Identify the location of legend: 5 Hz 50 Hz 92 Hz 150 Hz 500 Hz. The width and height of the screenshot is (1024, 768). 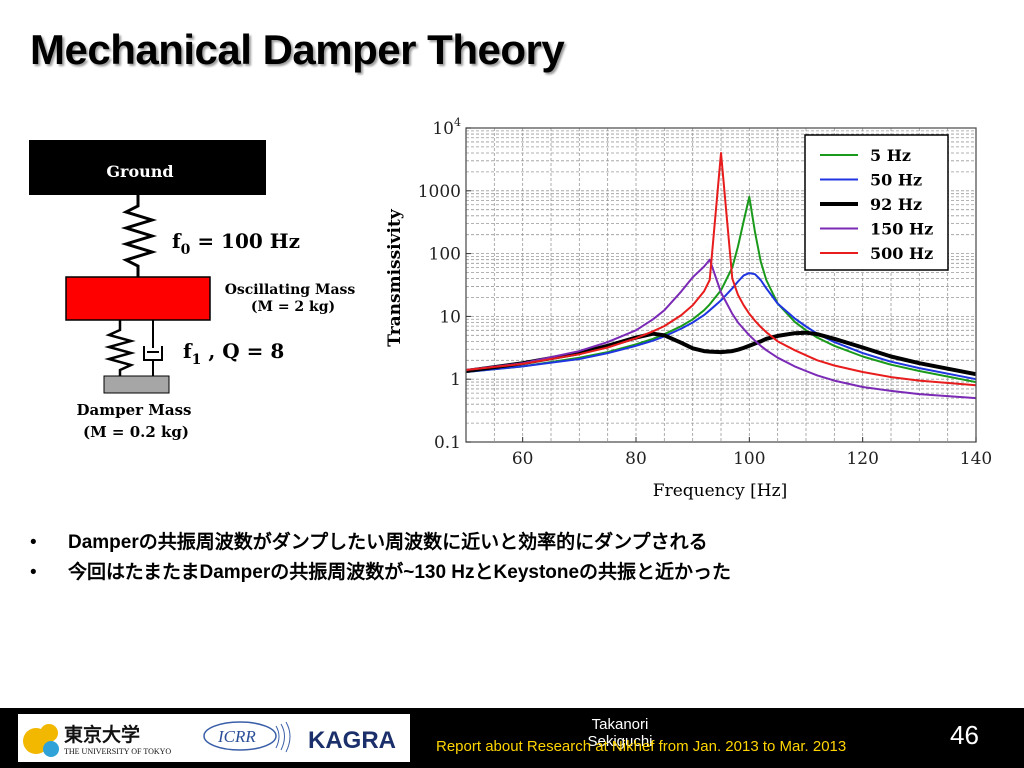
(876, 204).